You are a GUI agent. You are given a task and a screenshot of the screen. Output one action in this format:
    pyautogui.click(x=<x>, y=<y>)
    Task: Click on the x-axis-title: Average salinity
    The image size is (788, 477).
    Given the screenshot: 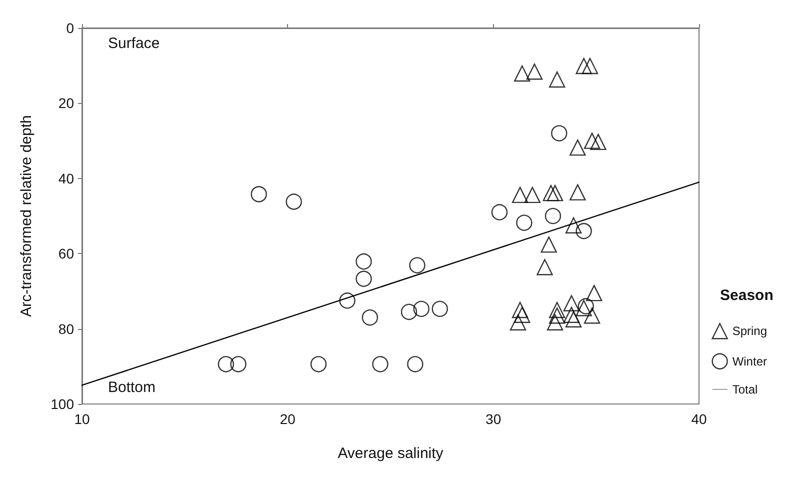 What is the action you would take?
    pyautogui.click(x=391, y=453)
    